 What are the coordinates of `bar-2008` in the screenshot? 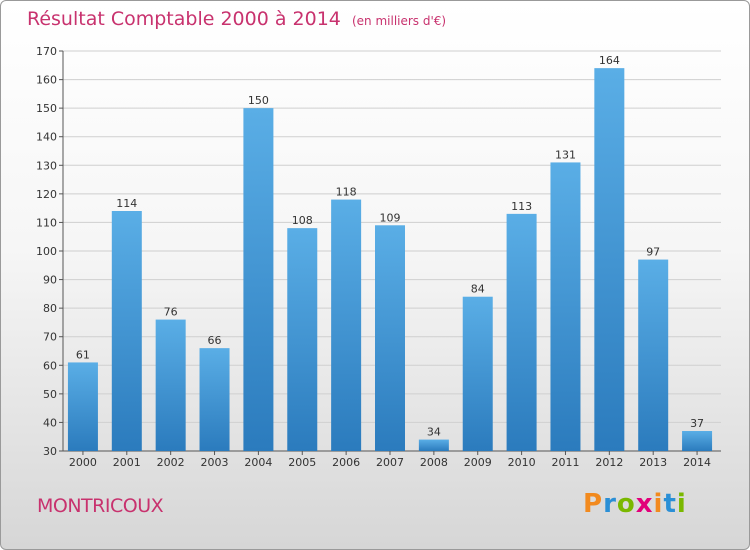 It's located at (433, 445).